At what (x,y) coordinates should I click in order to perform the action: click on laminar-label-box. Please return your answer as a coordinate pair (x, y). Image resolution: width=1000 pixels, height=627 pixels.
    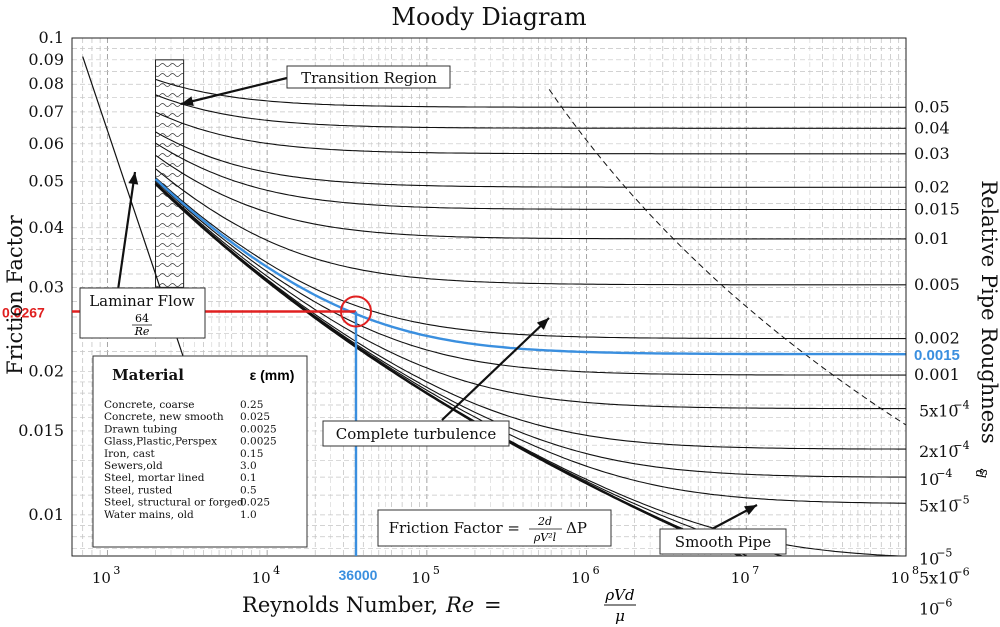
    Looking at the image, I should click on (142, 313).